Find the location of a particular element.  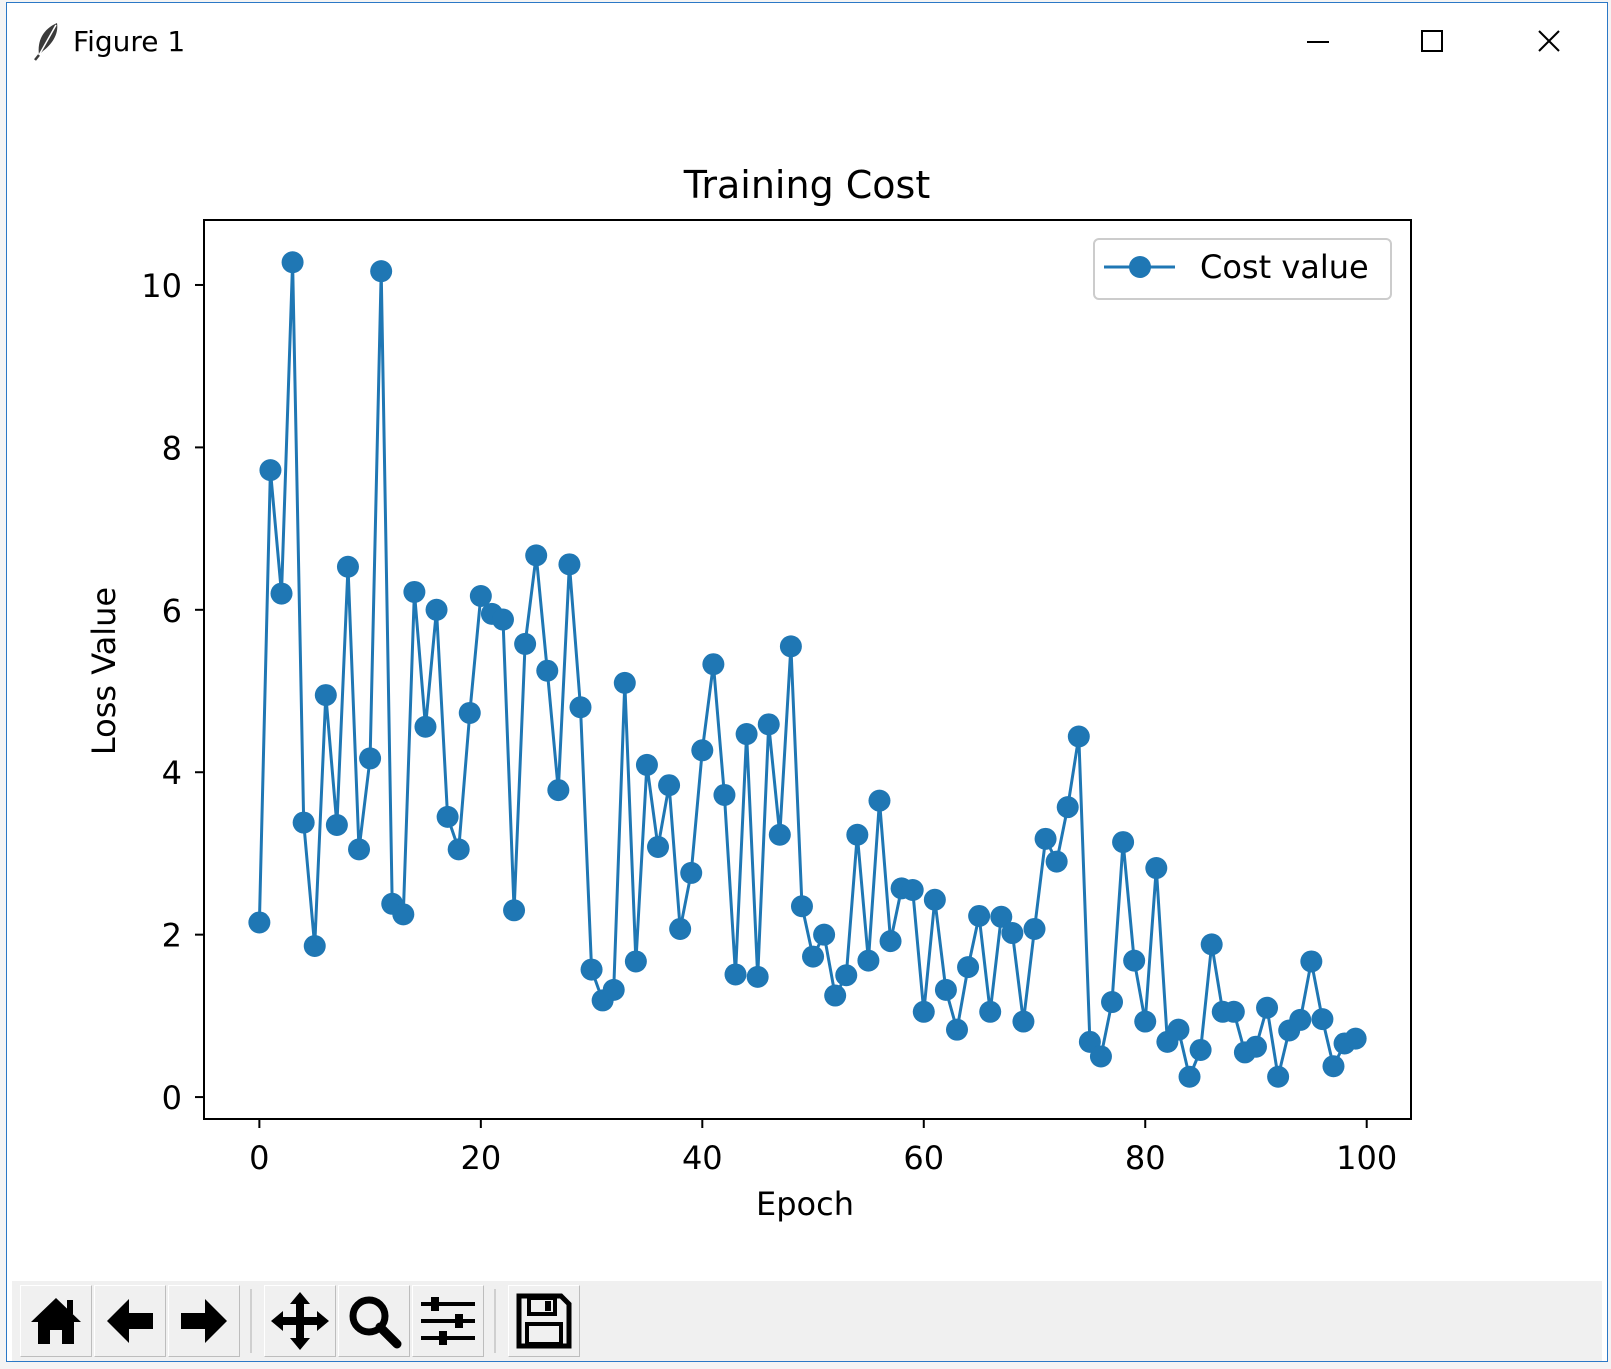

minimize-button is located at coordinates (1317, 42).